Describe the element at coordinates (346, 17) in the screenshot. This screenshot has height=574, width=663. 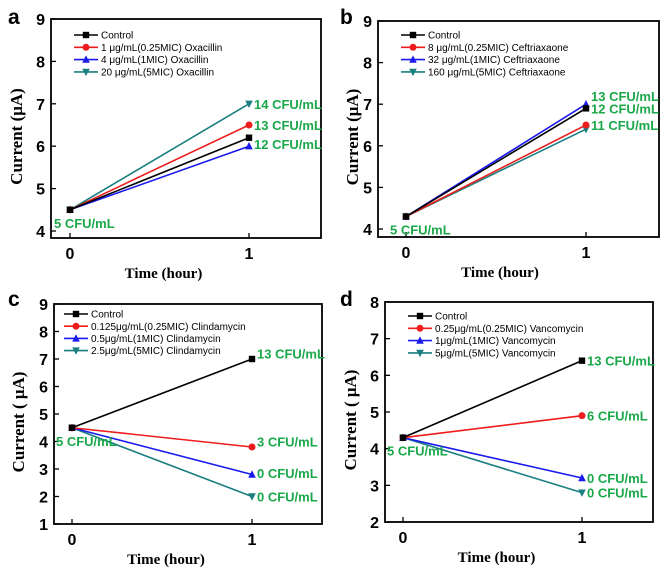
I see `panel-letter: b` at that location.